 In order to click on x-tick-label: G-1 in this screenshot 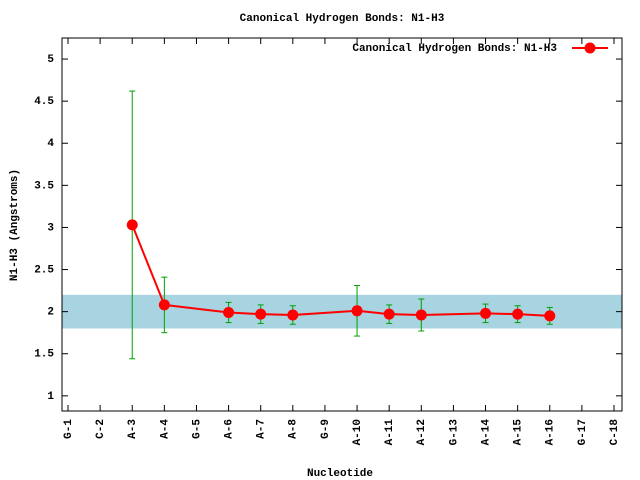, I will do `click(69, 429)`.